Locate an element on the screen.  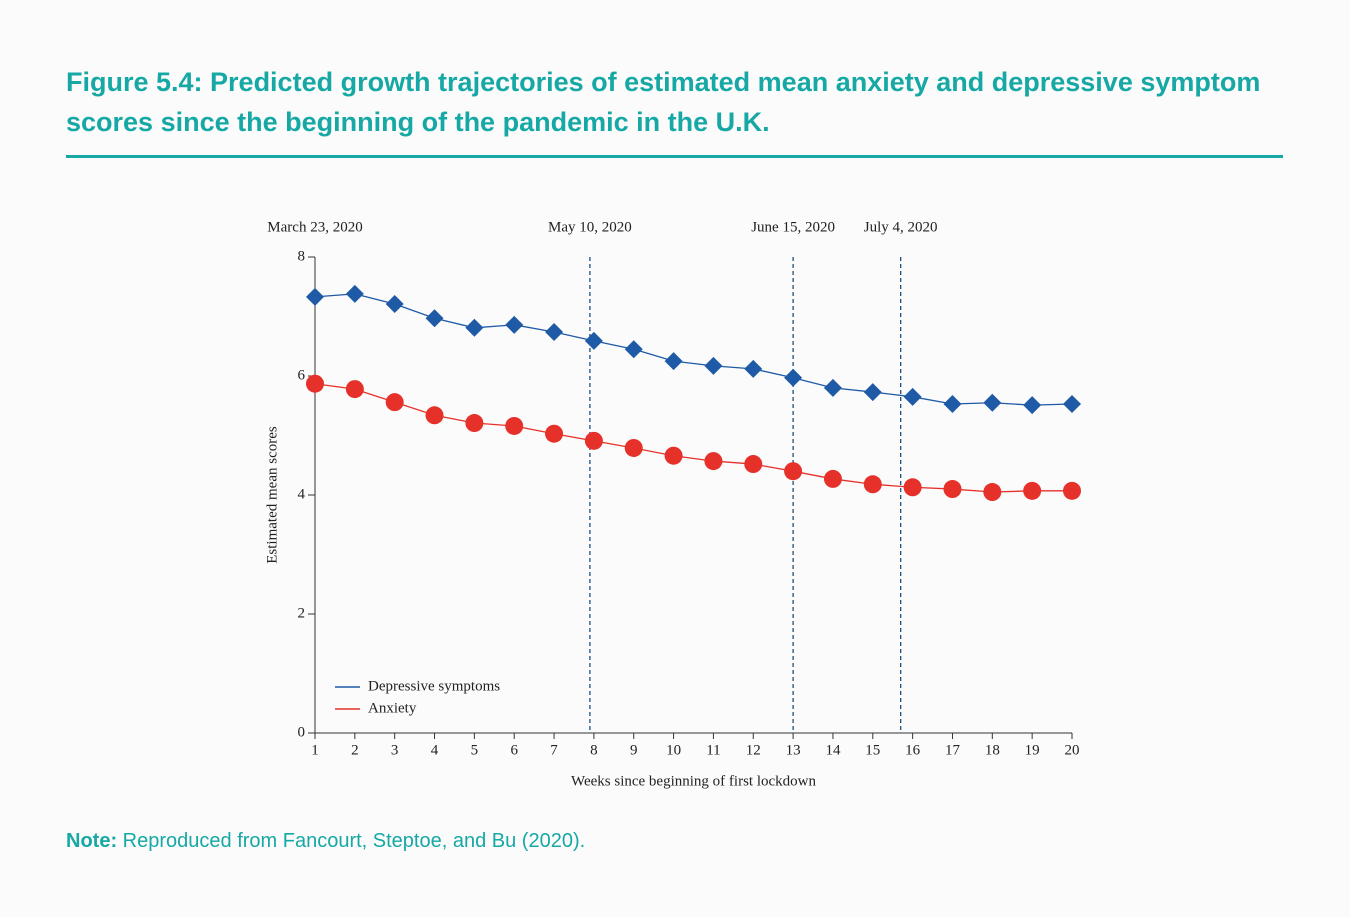
x-tick-label: 5 is located at coordinates (475, 750).